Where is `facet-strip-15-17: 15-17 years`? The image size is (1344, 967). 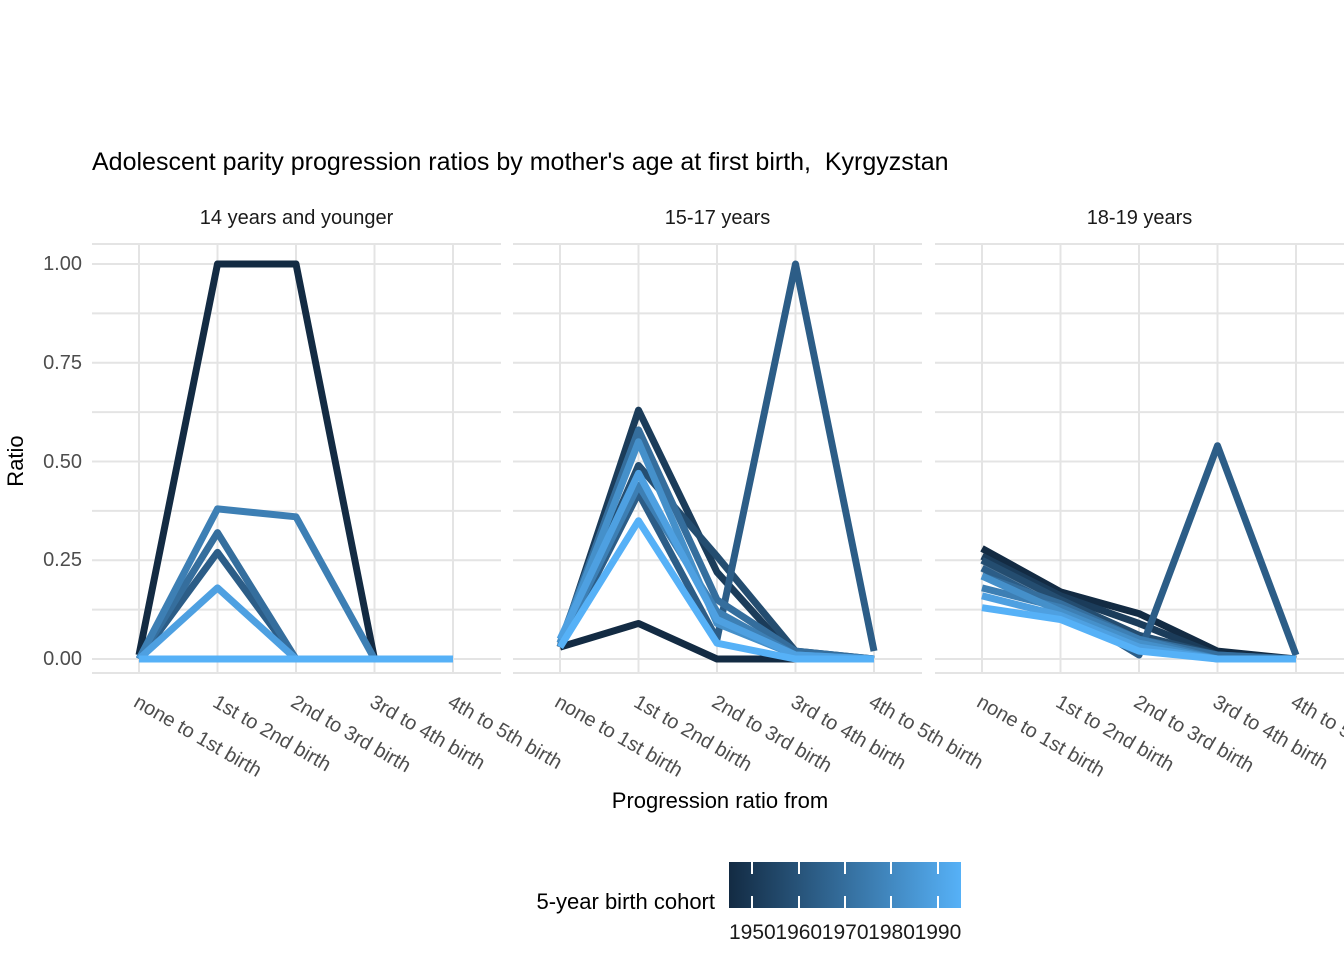
facet-strip-15-17: 15-17 years is located at coordinates (717, 218).